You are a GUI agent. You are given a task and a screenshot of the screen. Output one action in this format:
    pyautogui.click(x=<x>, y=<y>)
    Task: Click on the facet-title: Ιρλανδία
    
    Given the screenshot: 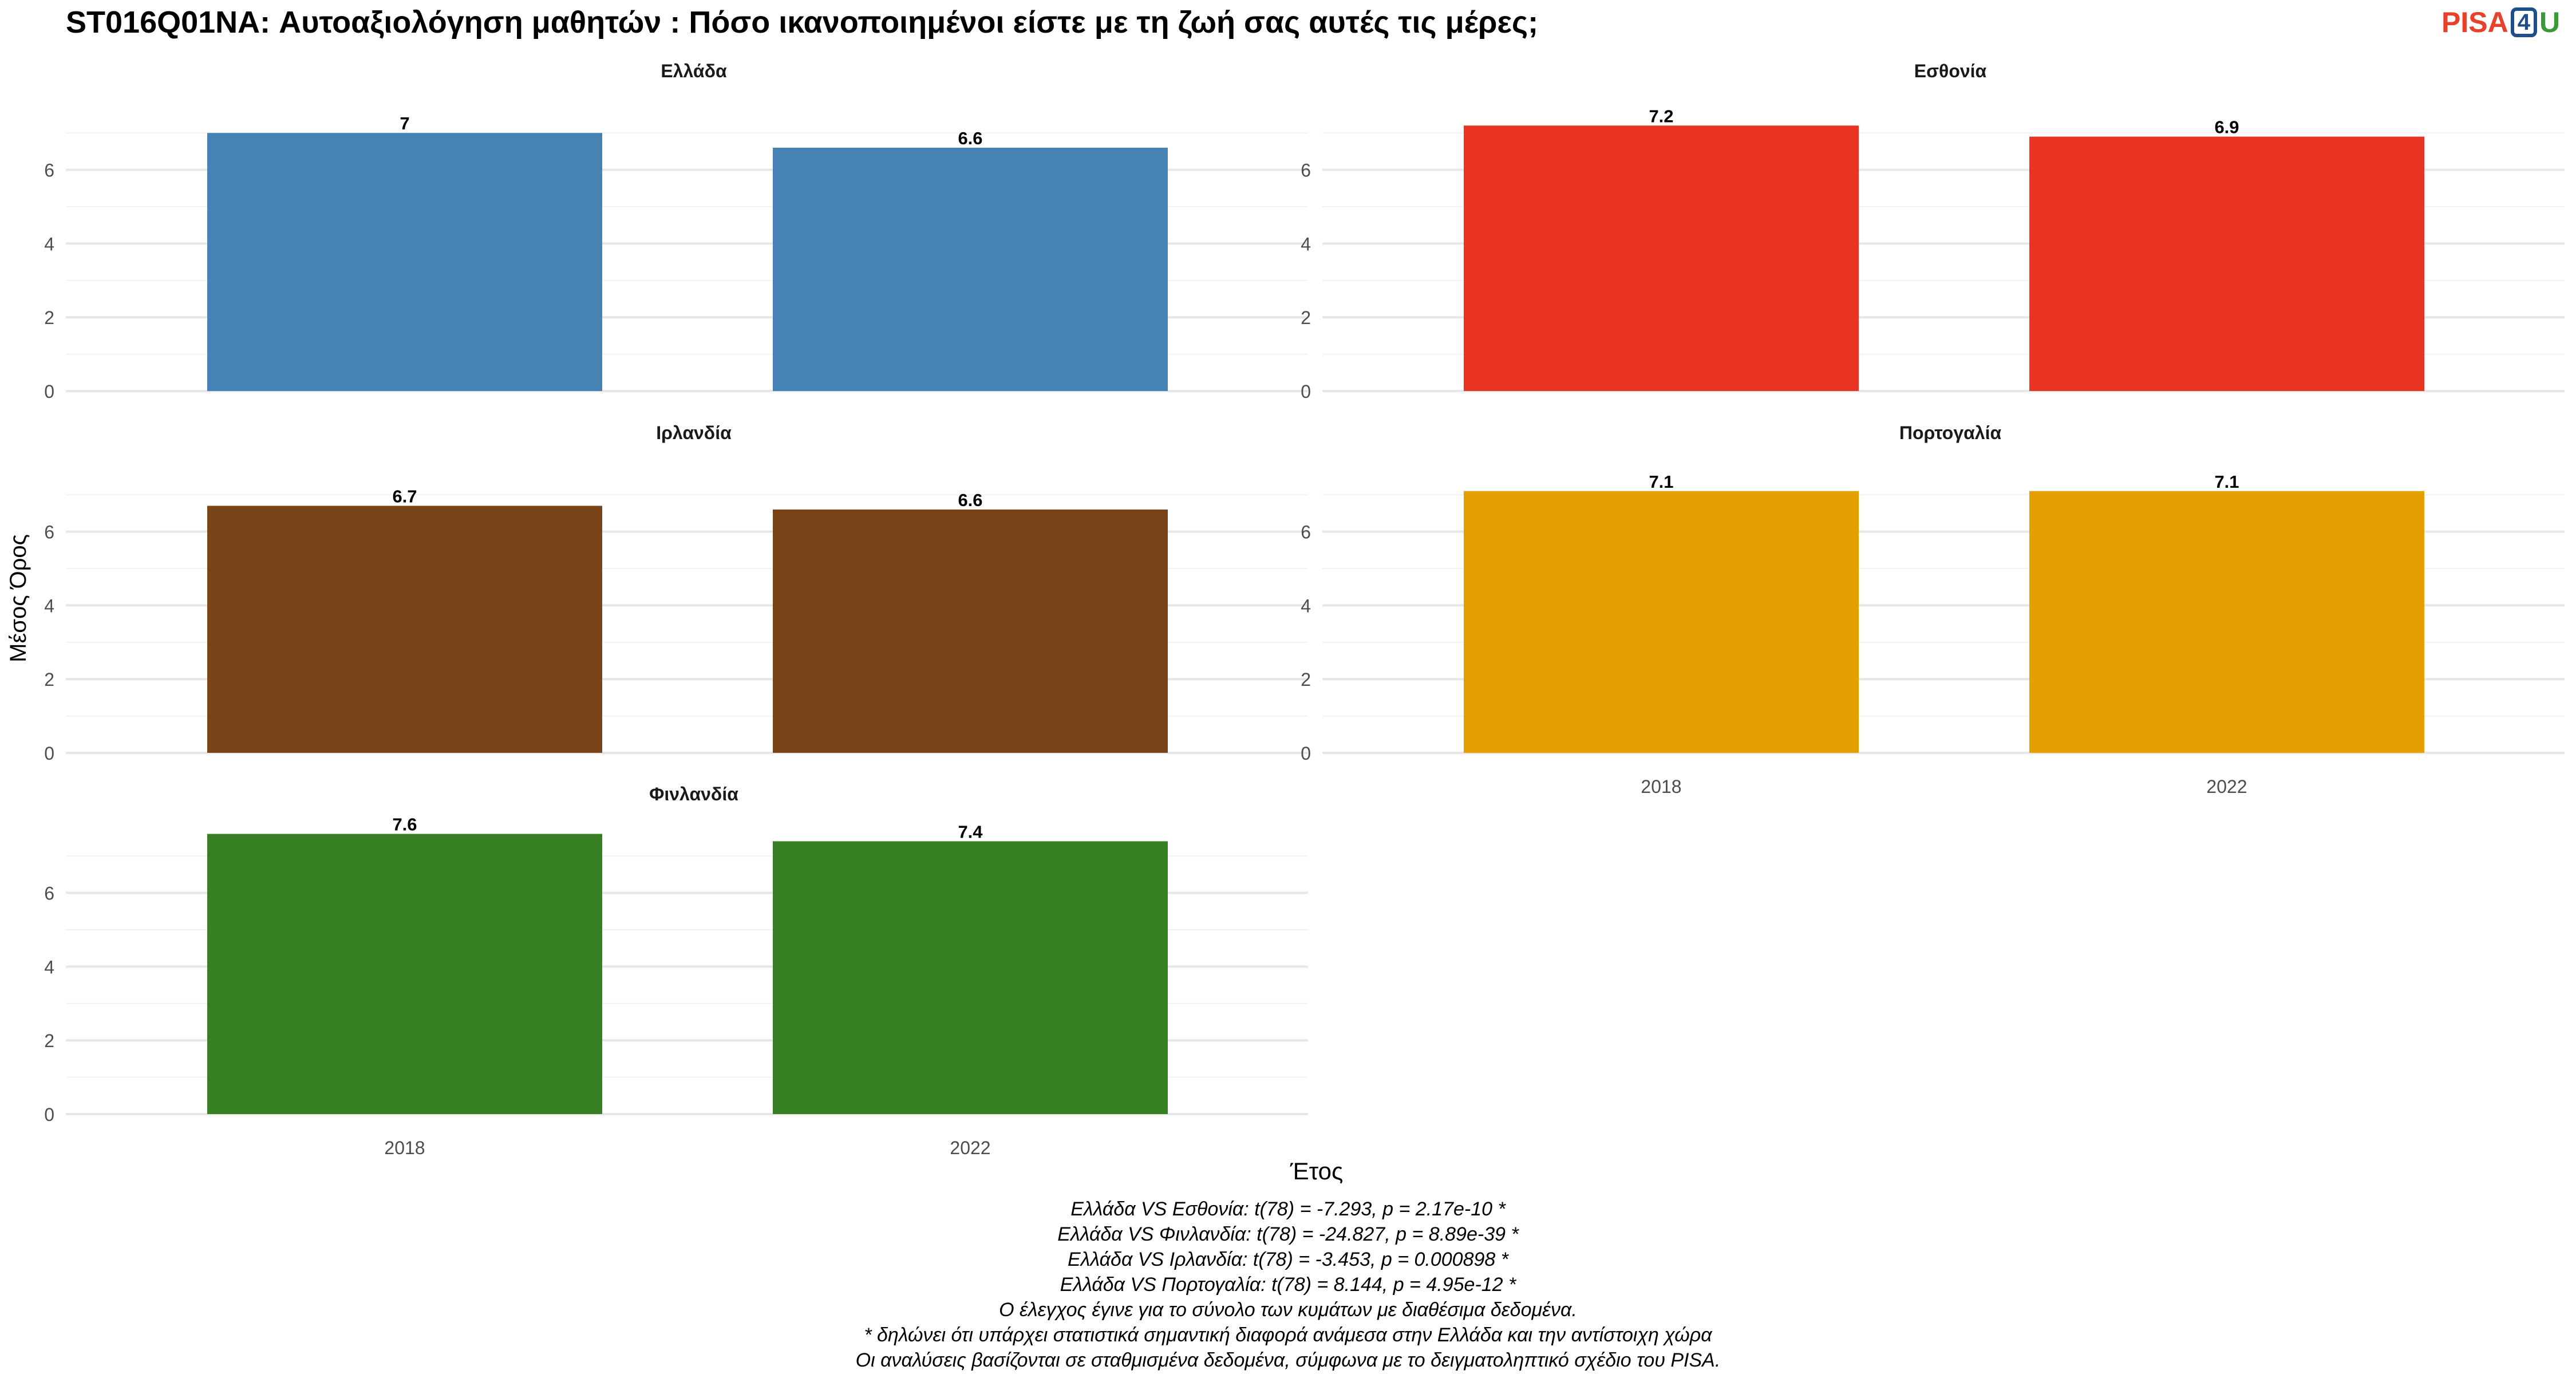 What is the action you would take?
    pyautogui.click(x=694, y=433)
    